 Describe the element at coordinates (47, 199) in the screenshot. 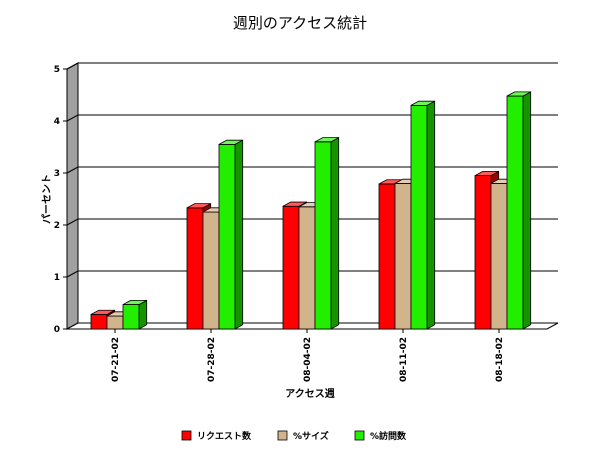

I see `y-axis-label: パーセント` at that location.